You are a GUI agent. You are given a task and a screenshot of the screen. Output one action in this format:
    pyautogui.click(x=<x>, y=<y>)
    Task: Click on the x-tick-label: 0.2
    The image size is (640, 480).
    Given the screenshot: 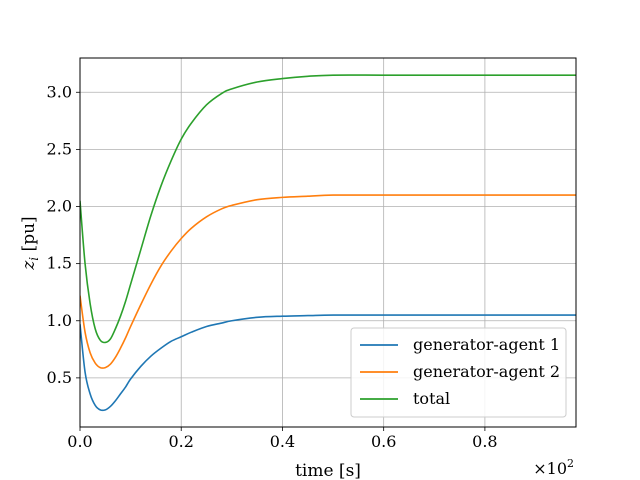 What is the action you would take?
    pyautogui.click(x=180, y=441)
    